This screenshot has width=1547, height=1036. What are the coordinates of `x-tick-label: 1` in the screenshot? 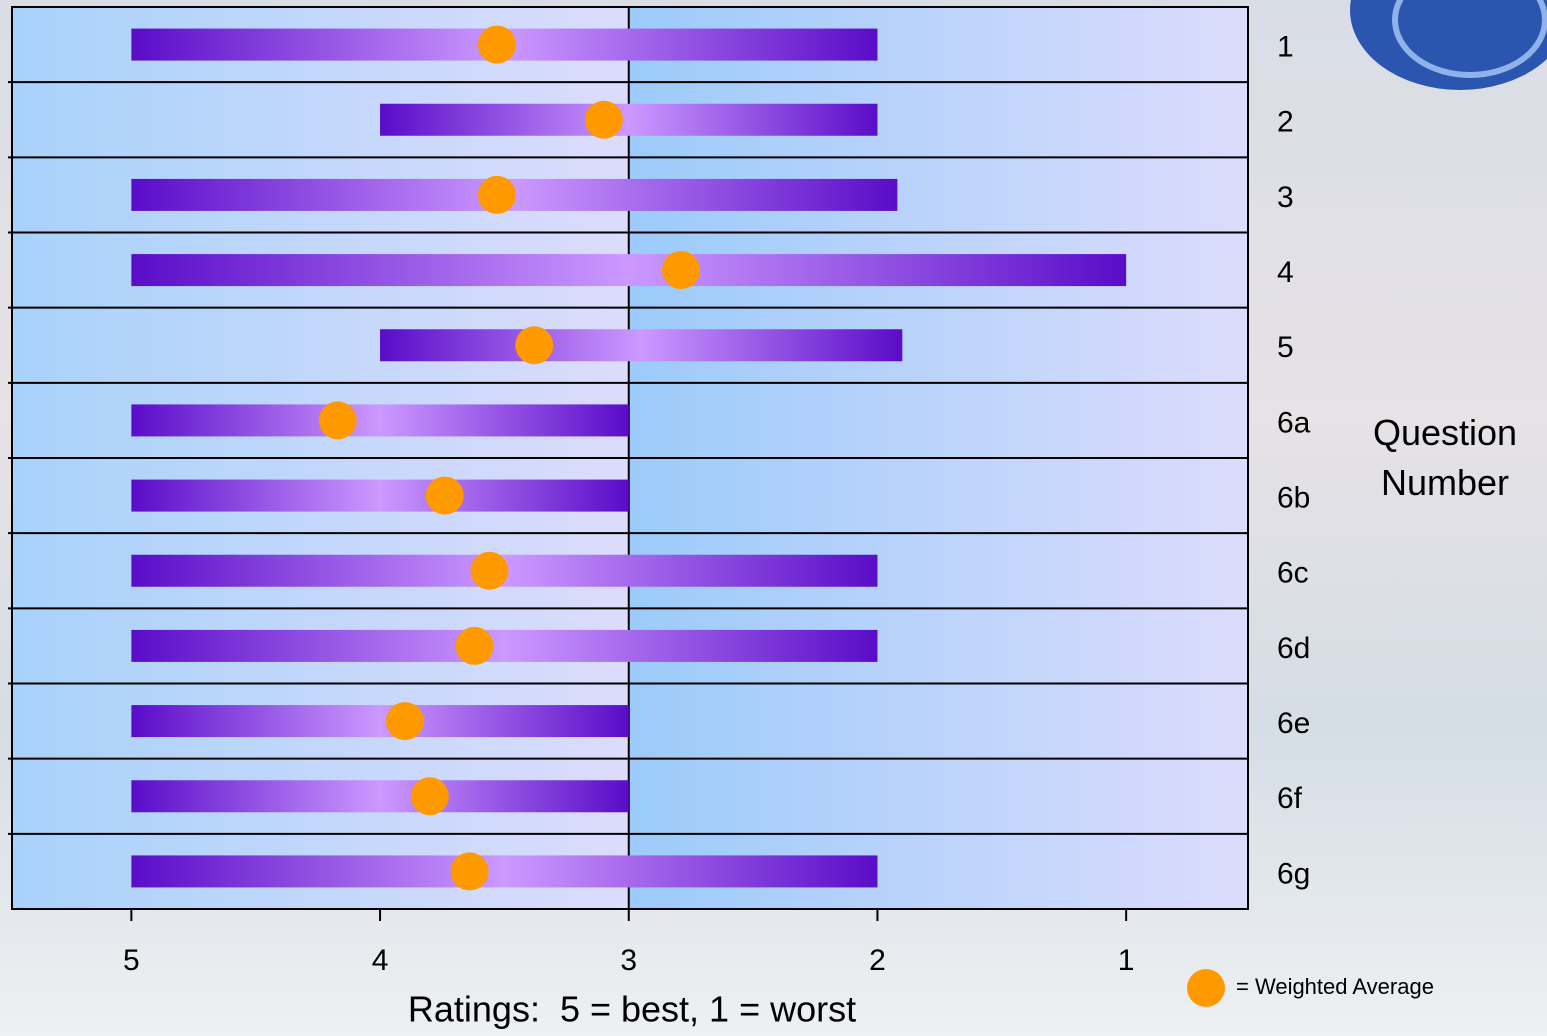 It's located at (1126, 960).